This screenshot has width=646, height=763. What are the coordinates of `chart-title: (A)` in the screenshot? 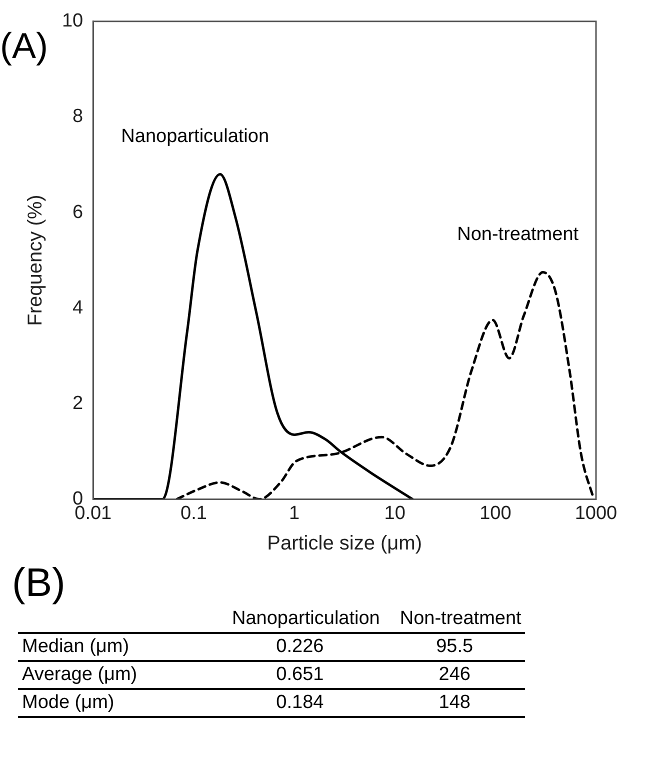 It's located at (24, 45).